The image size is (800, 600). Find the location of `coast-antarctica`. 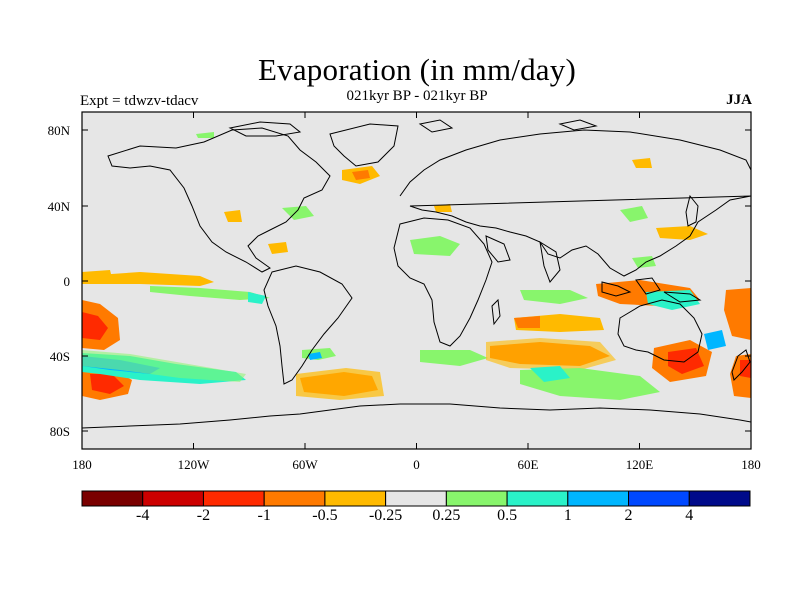

coast-antarctica is located at coordinates (416, 416).